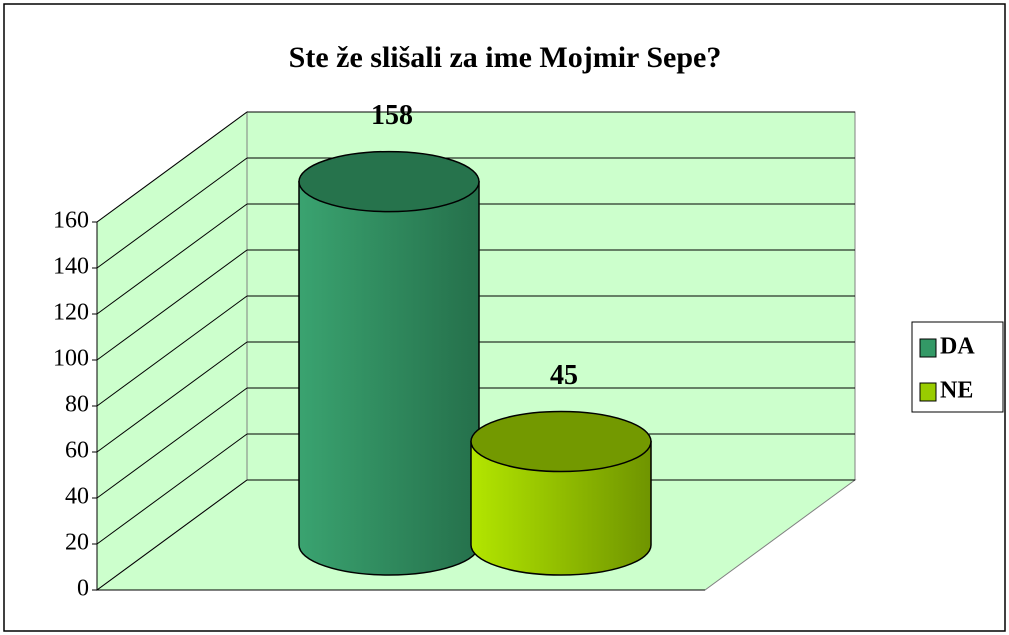 The image size is (1009, 635). Describe the element at coordinates (957, 347) in the screenshot. I see `legend-label: DA` at that location.